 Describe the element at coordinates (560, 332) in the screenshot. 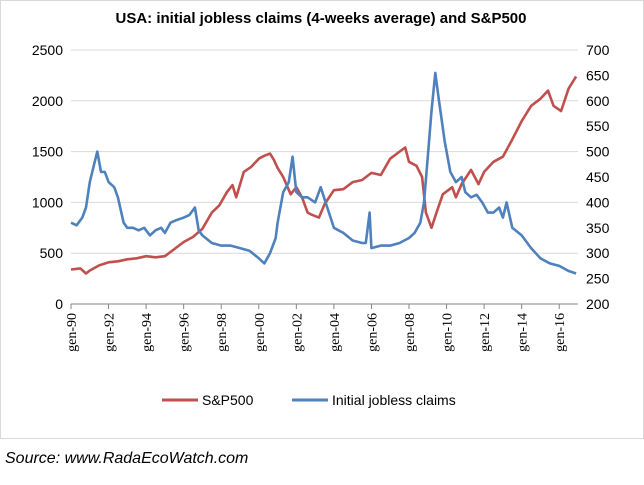

I see `x-tick-label: gen-16` at that location.